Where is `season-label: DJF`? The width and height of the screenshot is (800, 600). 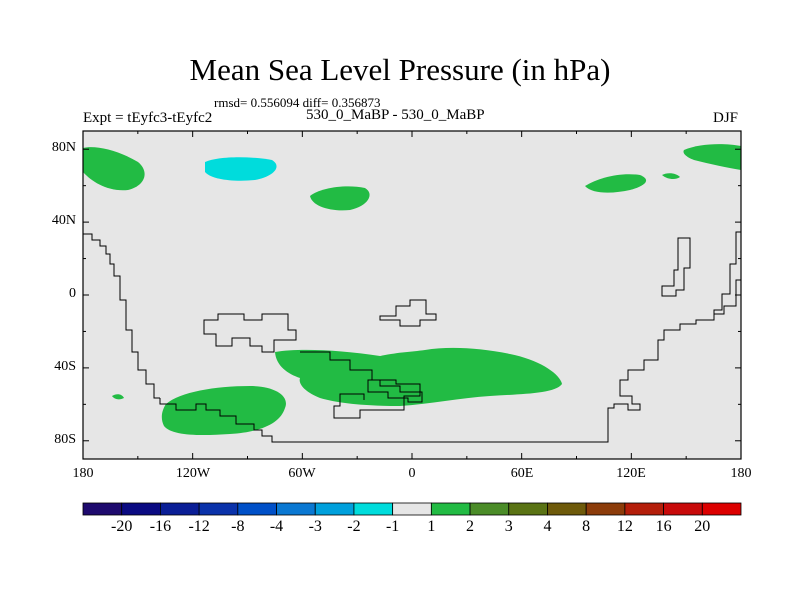 season-label: DJF is located at coordinates (726, 118).